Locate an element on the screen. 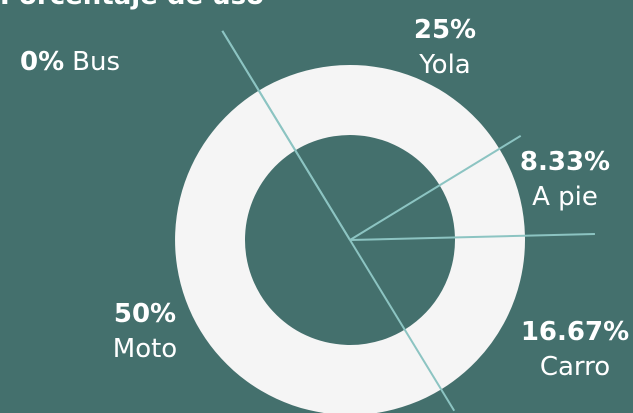 The image size is (633, 413). slice-name: Moto is located at coordinates (145, 349).